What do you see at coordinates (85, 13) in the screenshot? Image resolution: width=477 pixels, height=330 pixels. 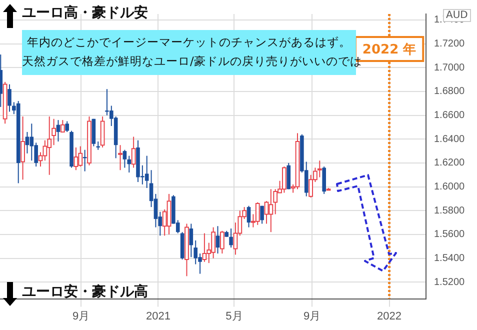 I see `annotation: ユーロ高・豪ドル安` at bounding box center [85, 13].